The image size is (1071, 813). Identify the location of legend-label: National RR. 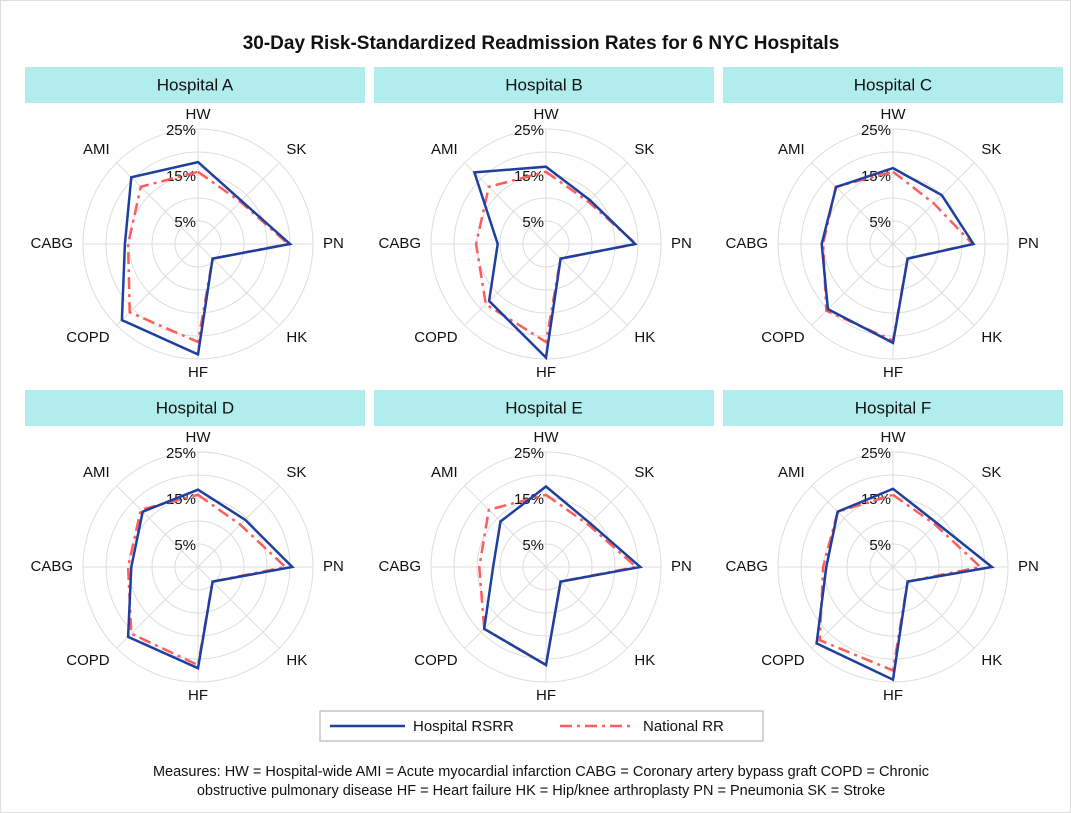
(683, 726).